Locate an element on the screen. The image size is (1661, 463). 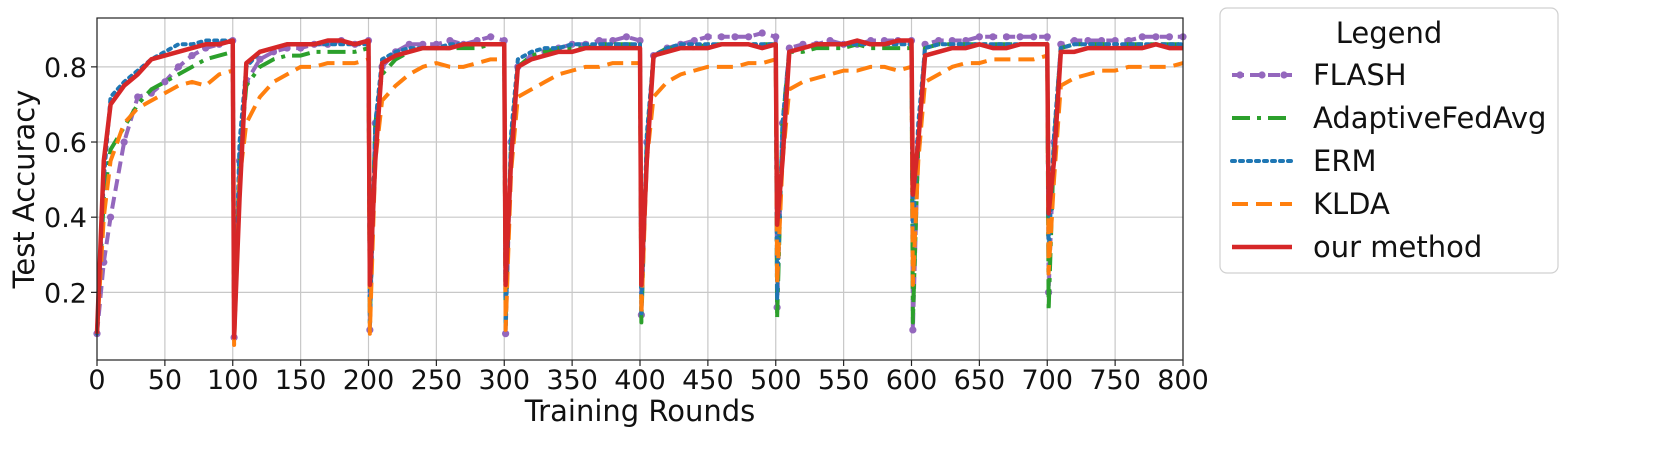
y-tick-label: 0.2 is located at coordinates (65, 293).